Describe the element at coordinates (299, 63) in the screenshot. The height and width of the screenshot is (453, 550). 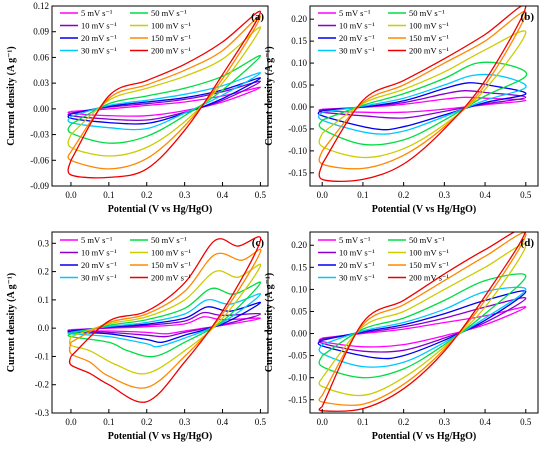
I see `y-tick-label: 0.10` at that location.